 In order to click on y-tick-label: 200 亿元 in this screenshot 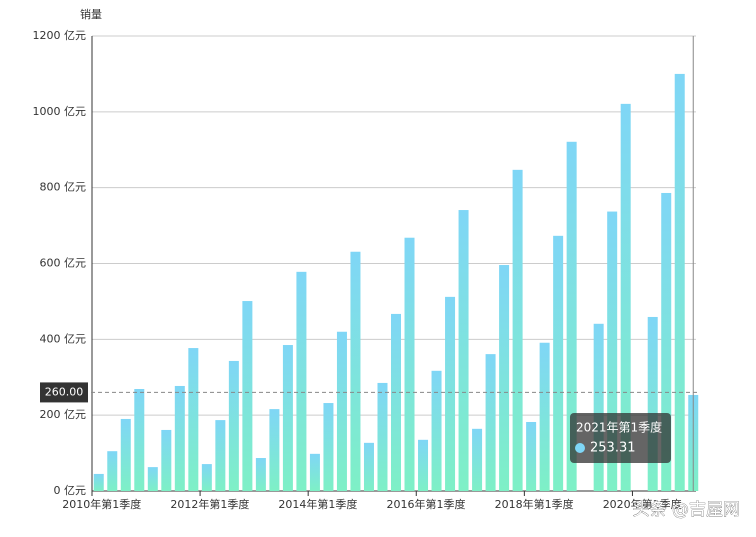, I will do `click(63, 414)`.